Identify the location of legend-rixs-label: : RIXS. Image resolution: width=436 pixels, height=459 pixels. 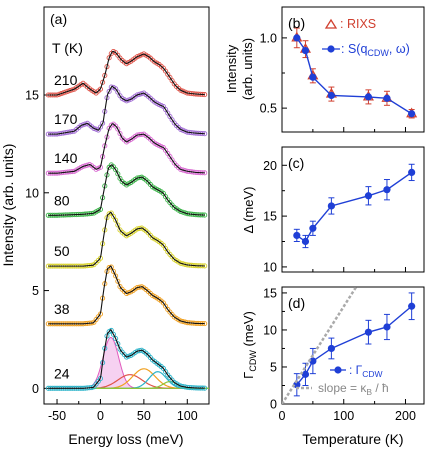
(358, 24).